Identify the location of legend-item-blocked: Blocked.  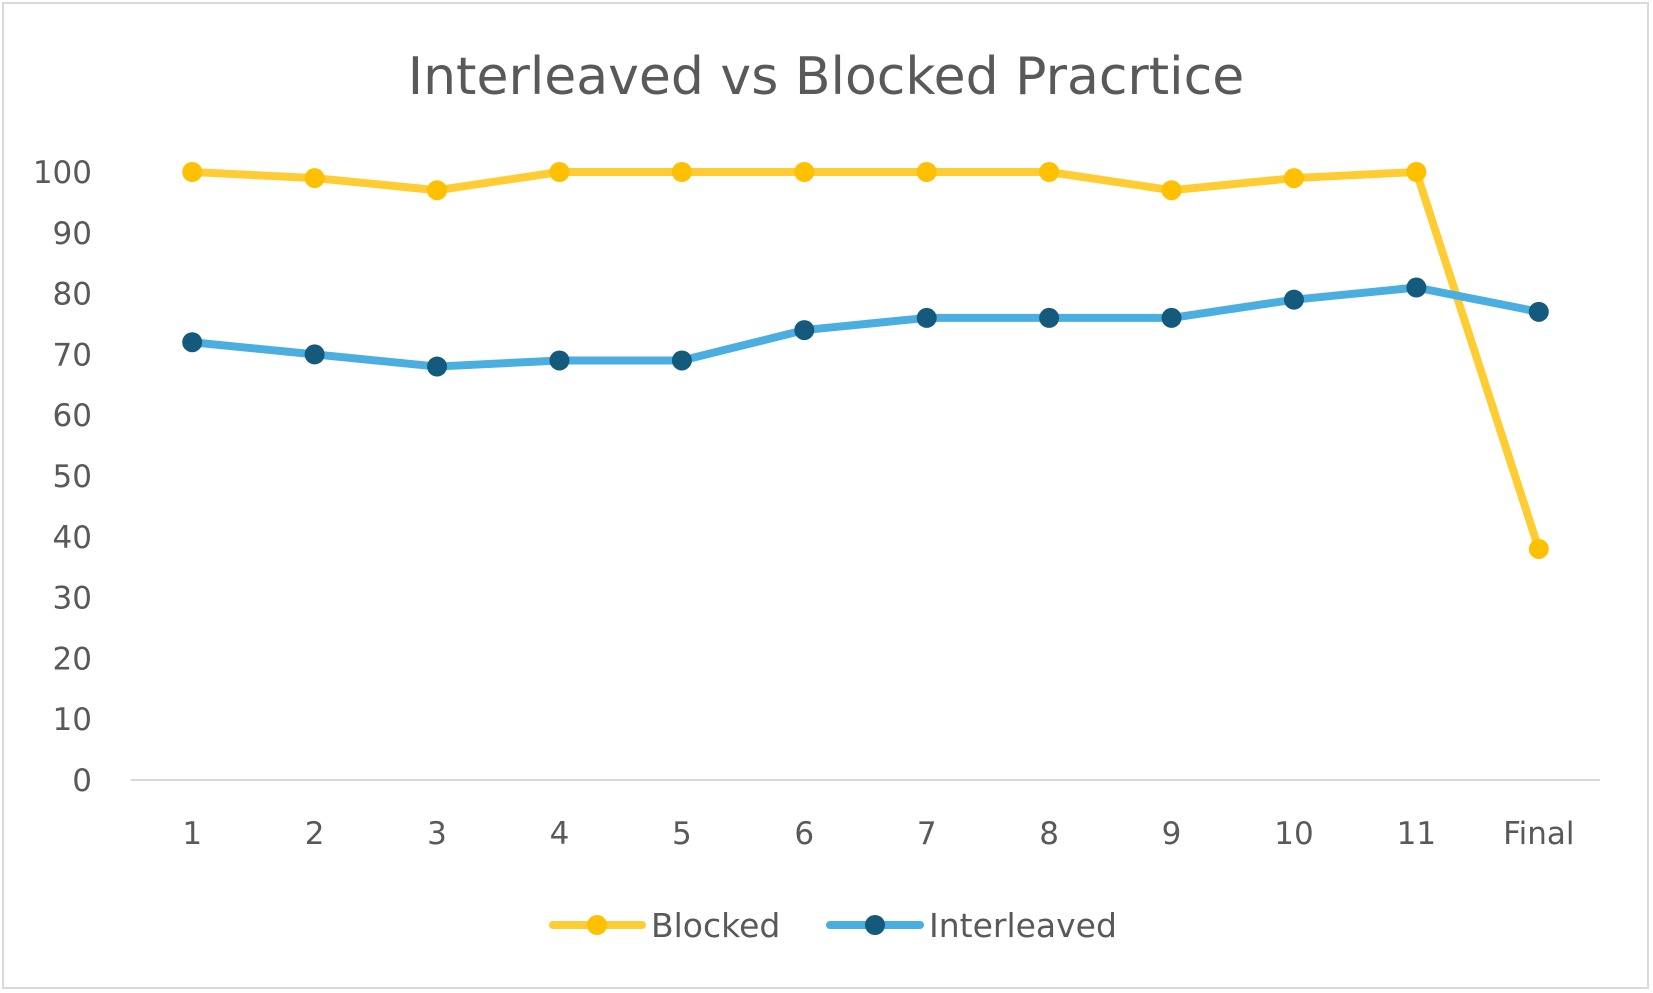
(664, 925).